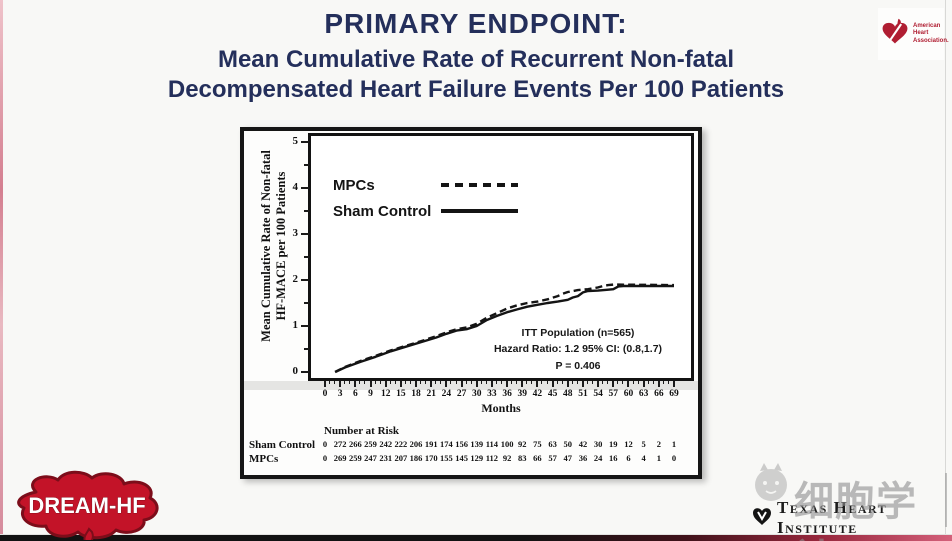 This screenshot has width=952, height=541. I want to click on y-tick-label: 5, so click(295, 141).